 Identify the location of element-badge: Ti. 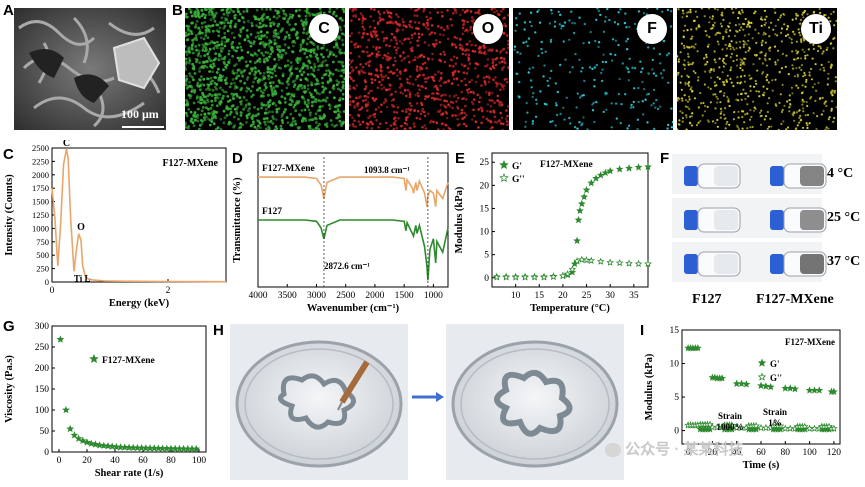
(816, 29).